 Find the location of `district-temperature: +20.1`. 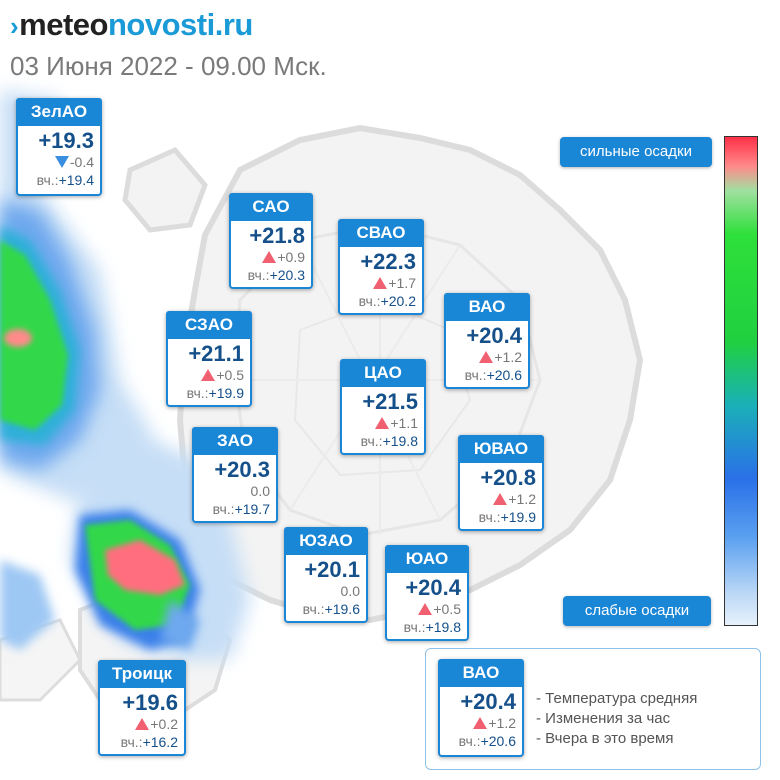

district-temperature: +20.1 is located at coordinates (332, 569).